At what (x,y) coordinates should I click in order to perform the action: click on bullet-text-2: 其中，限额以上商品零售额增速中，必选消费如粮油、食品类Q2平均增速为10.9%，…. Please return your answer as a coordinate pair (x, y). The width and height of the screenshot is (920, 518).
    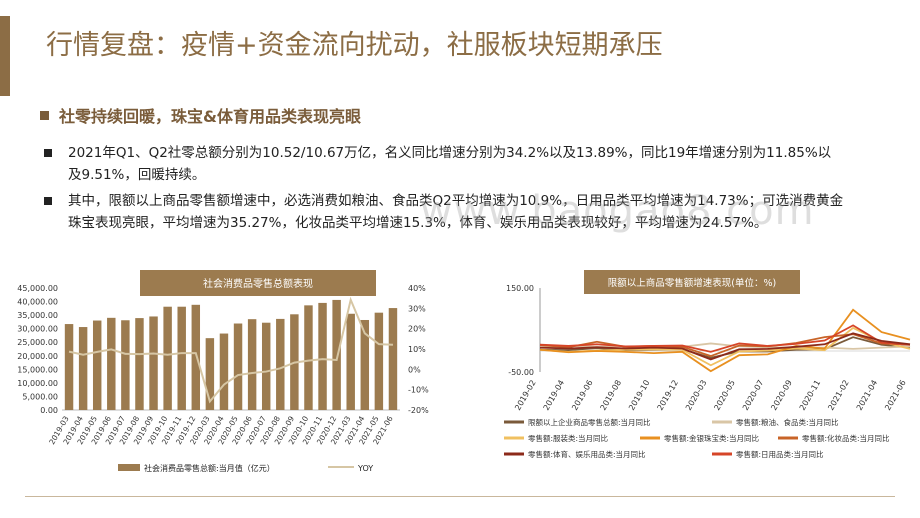
    Looking at the image, I should click on (456, 212).